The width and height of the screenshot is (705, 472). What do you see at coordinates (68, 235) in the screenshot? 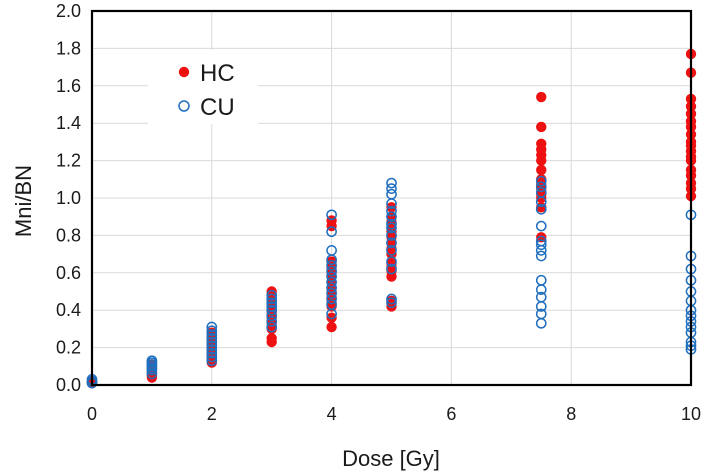
I see `y-tick-label: 0.8` at bounding box center [68, 235].